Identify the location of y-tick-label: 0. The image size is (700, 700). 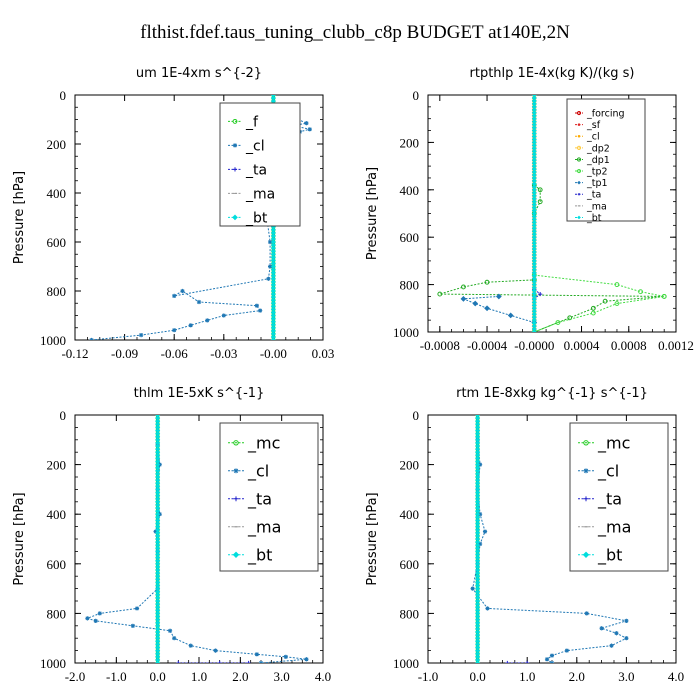
(416, 415).